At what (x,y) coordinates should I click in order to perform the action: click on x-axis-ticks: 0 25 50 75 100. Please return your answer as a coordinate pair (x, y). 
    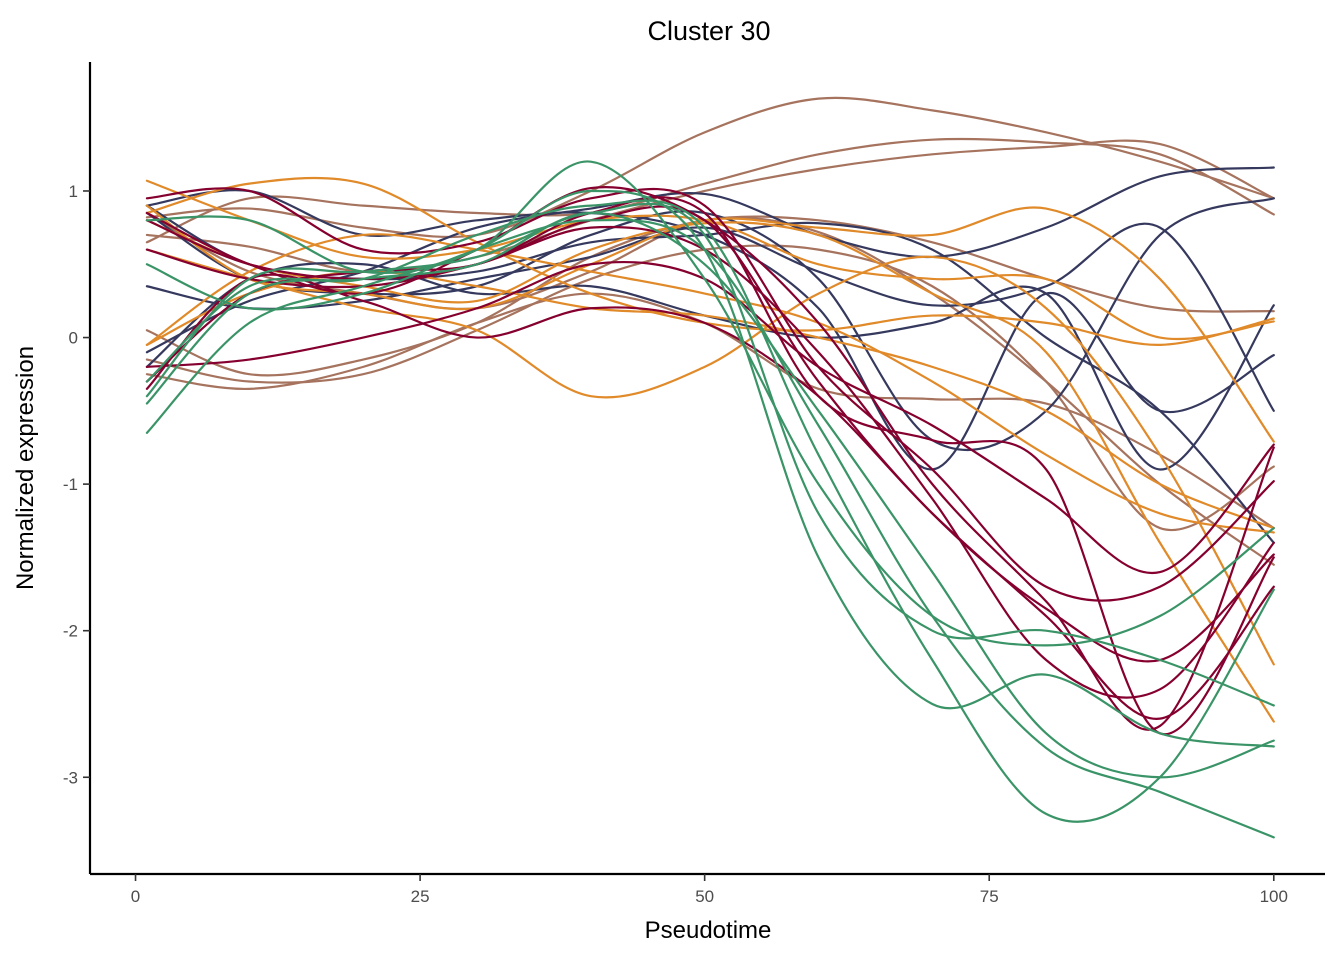
    Looking at the image, I should click on (709, 890).